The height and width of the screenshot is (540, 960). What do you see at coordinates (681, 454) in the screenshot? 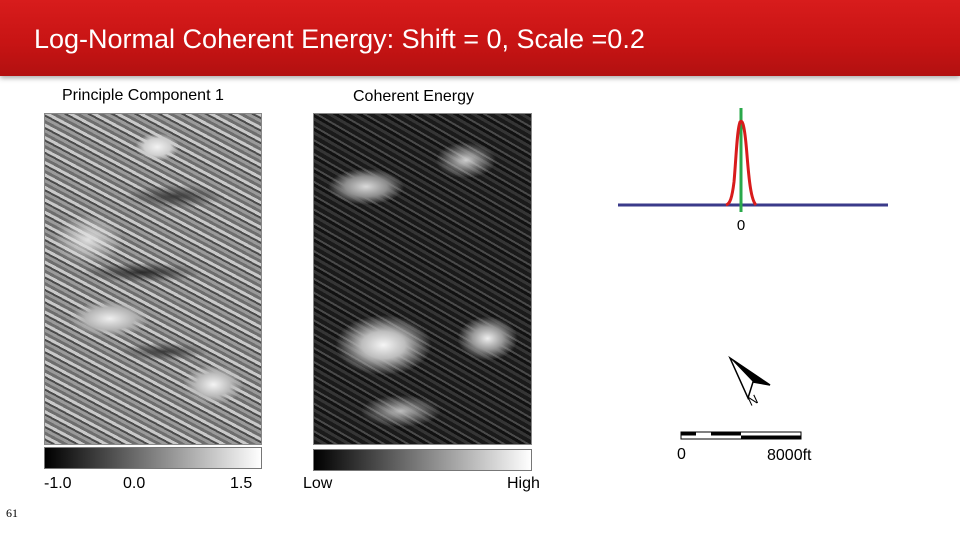
I see `scale-bar-start-label: 0` at bounding box center [681, 454].